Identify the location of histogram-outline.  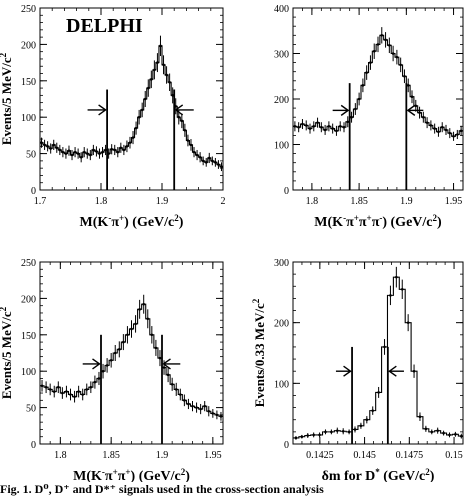
(378, 357).